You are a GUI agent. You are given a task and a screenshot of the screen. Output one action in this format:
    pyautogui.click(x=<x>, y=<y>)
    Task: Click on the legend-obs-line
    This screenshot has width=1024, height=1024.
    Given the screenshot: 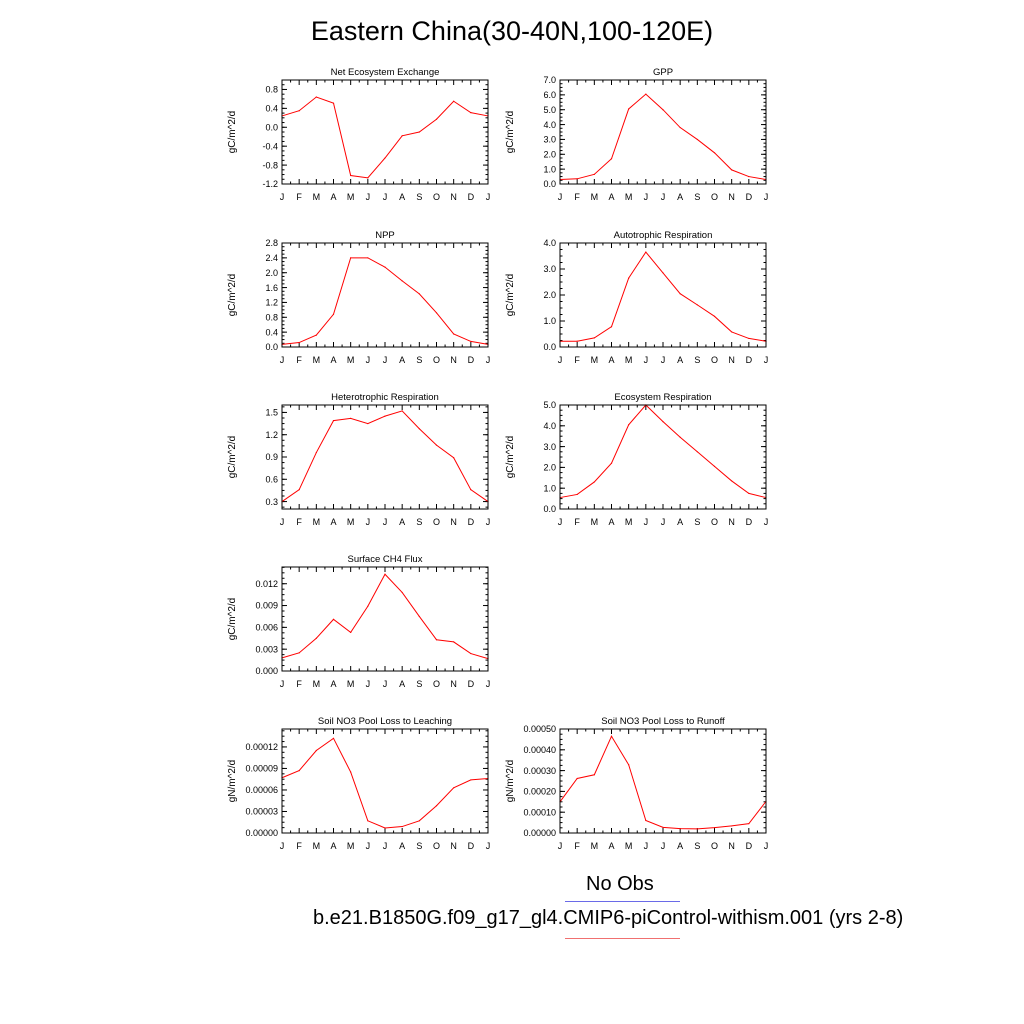 What is the action you would take?
    pyautogui.click(x=622, y=901)
    